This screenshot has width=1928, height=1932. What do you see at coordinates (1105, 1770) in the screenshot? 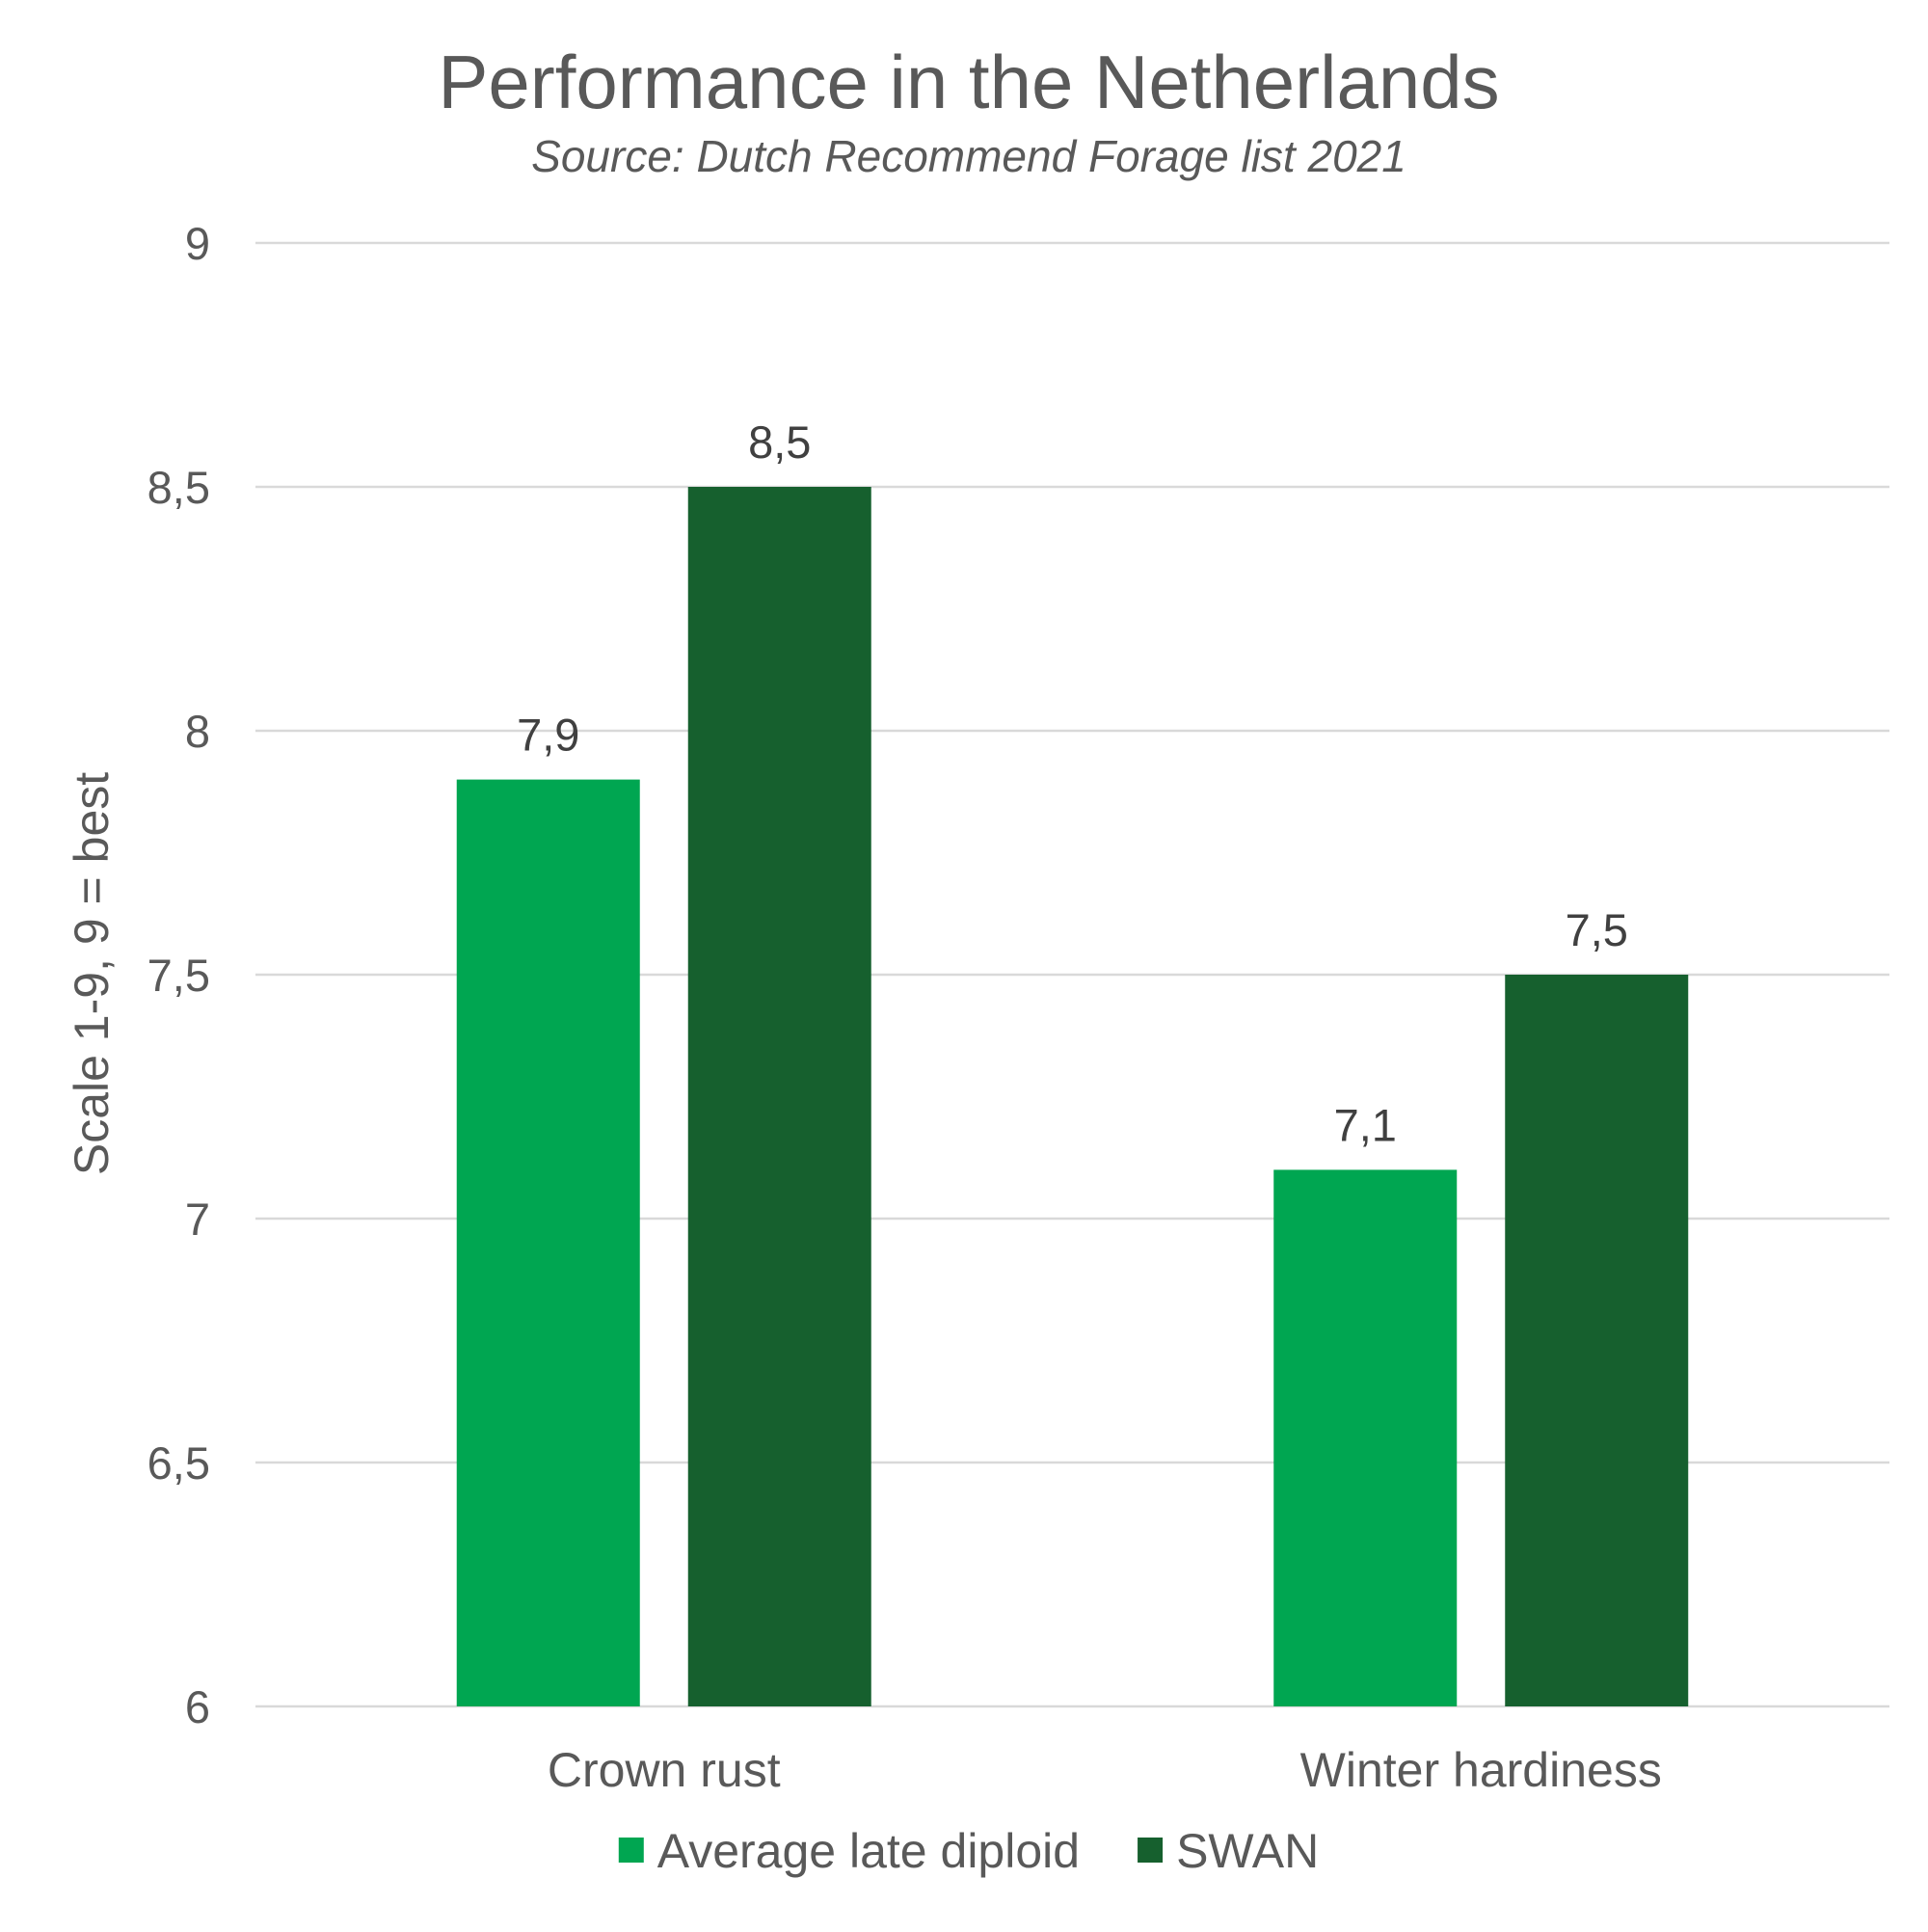
I see `x-axis-tick-labels: Crown rust Winter hardiness` at bounding box center [1105, 1770].